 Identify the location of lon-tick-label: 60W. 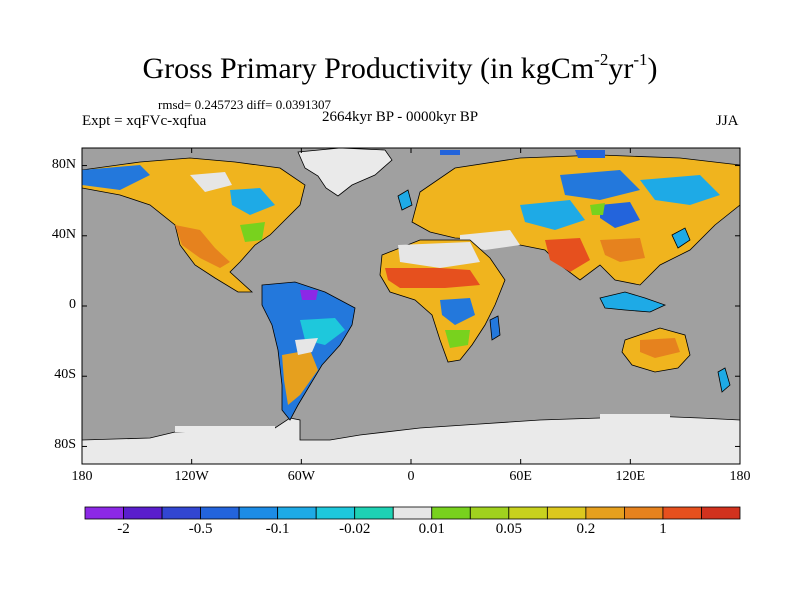
(301, 476).